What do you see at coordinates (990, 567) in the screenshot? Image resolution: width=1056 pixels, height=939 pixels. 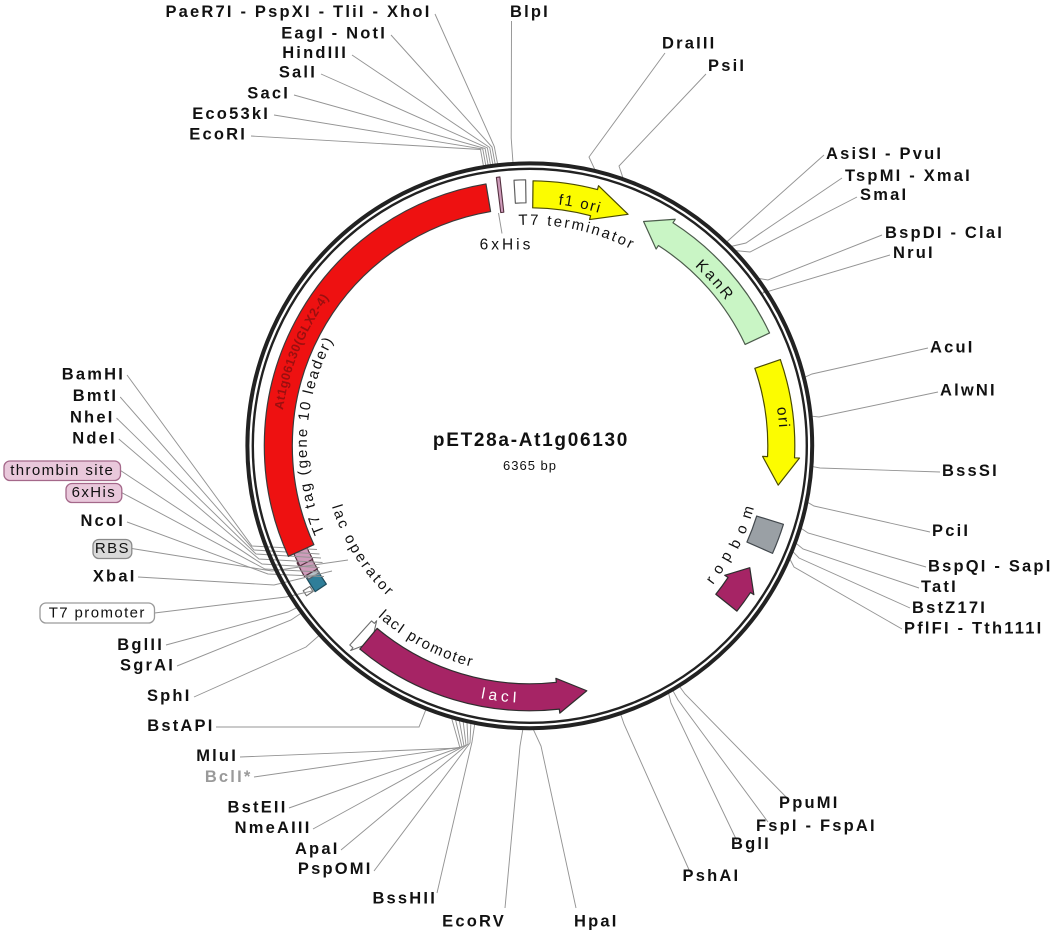 I see `svg-text: BspQI - SapI` at bounding box center [990, 567].